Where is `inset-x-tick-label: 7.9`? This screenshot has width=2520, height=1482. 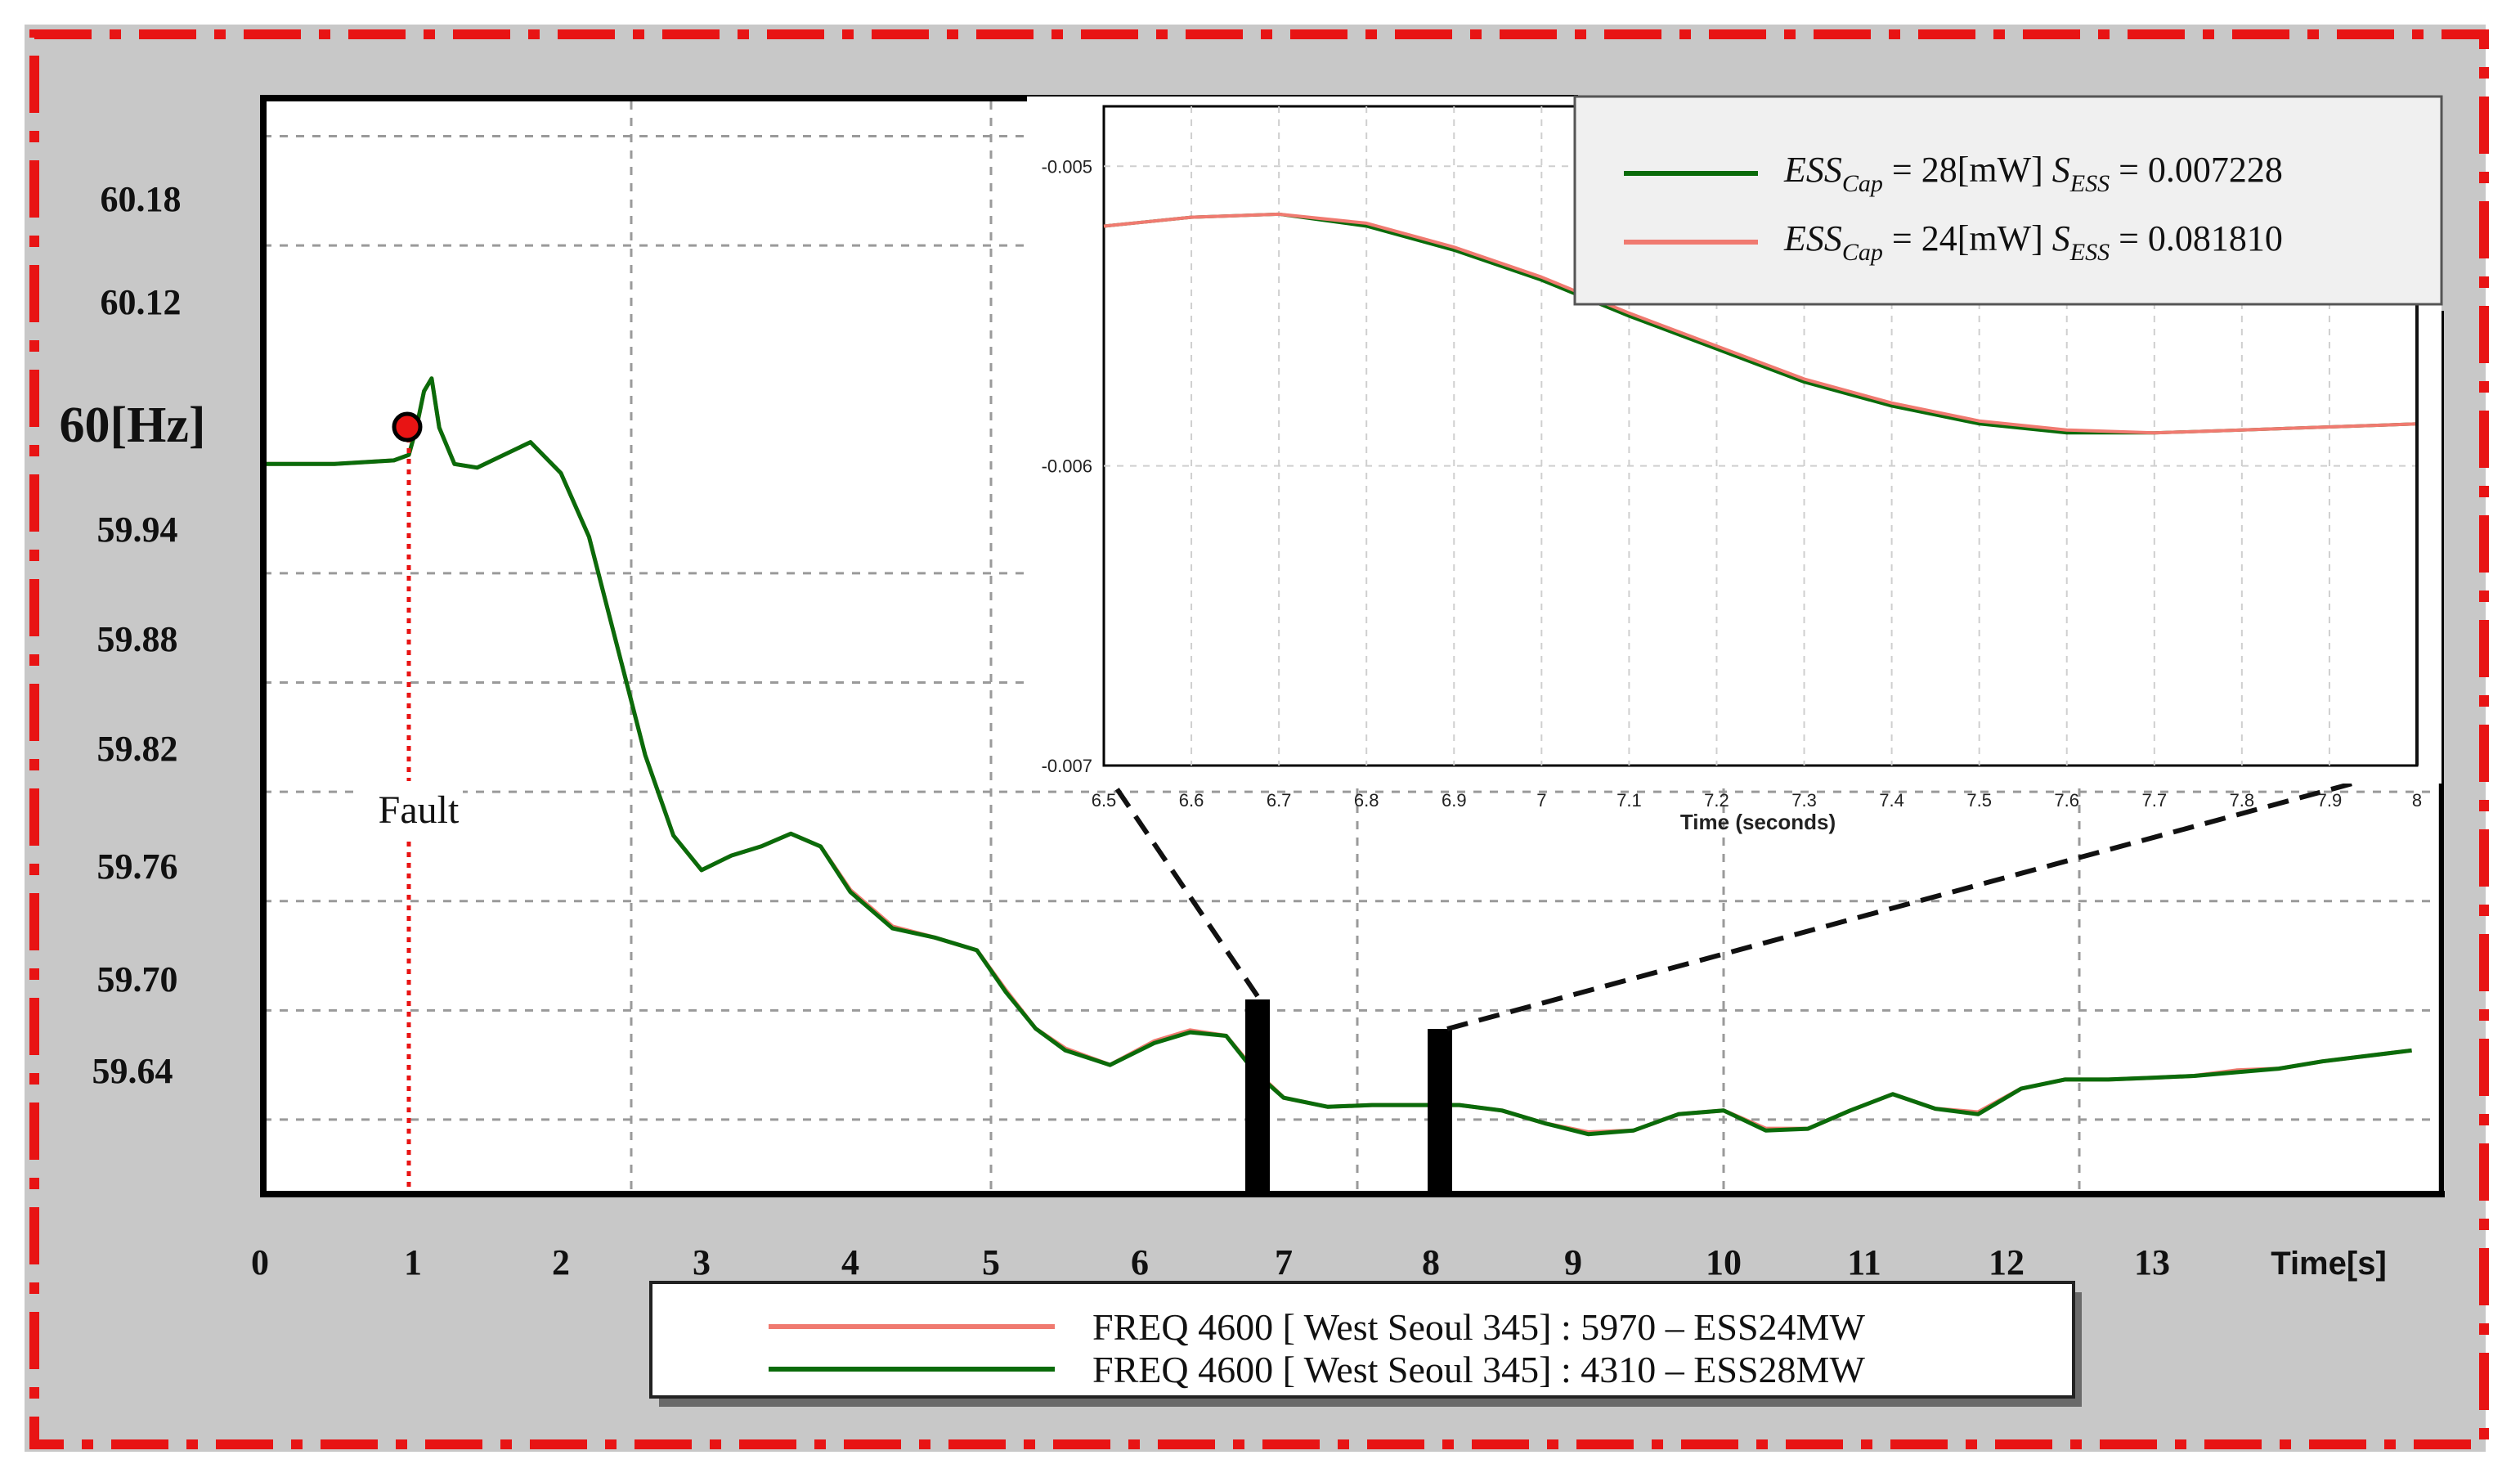
inset-x-tick-label: 7.9 is located at coordinates (2330, 800).